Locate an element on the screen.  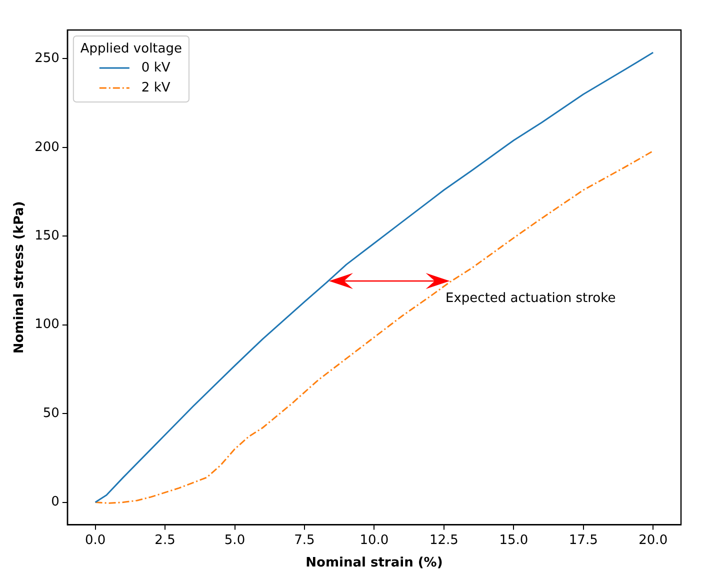
y-tick-label: 200 is located at coordinates (47, 147).